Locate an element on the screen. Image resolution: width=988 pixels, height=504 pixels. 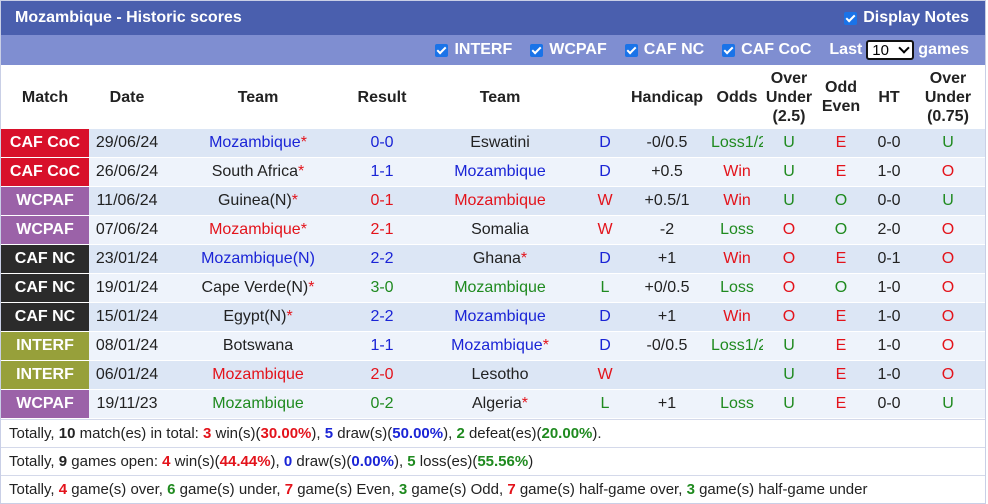
half-time-score: 0-1 is located at coordinates (889, 259).